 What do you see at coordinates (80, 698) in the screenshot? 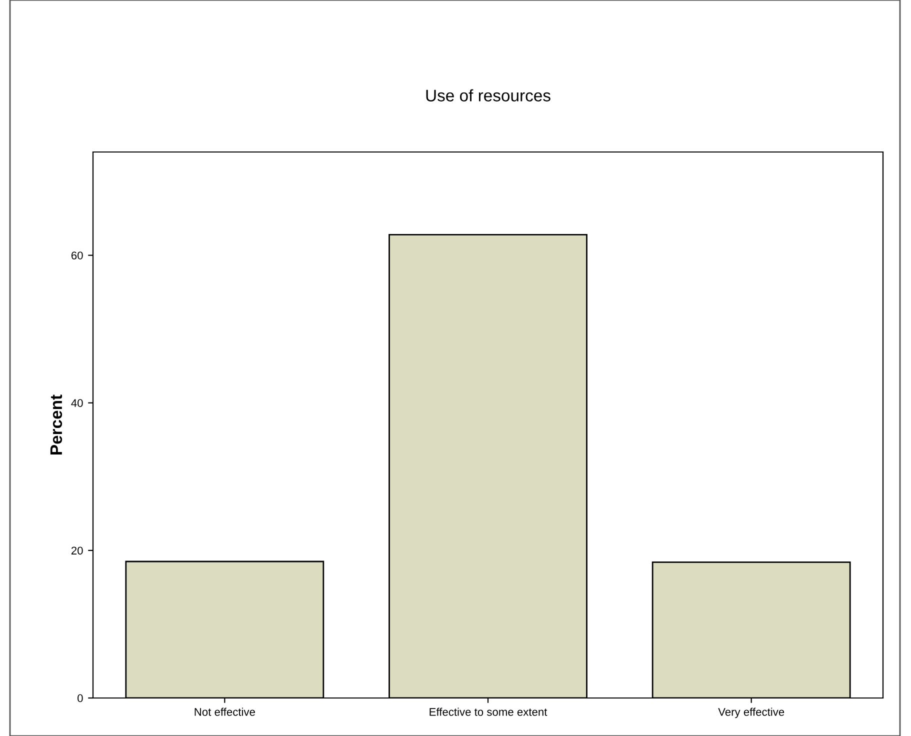
I see `y-tick-label: 0` at bounding box center [80, 698].